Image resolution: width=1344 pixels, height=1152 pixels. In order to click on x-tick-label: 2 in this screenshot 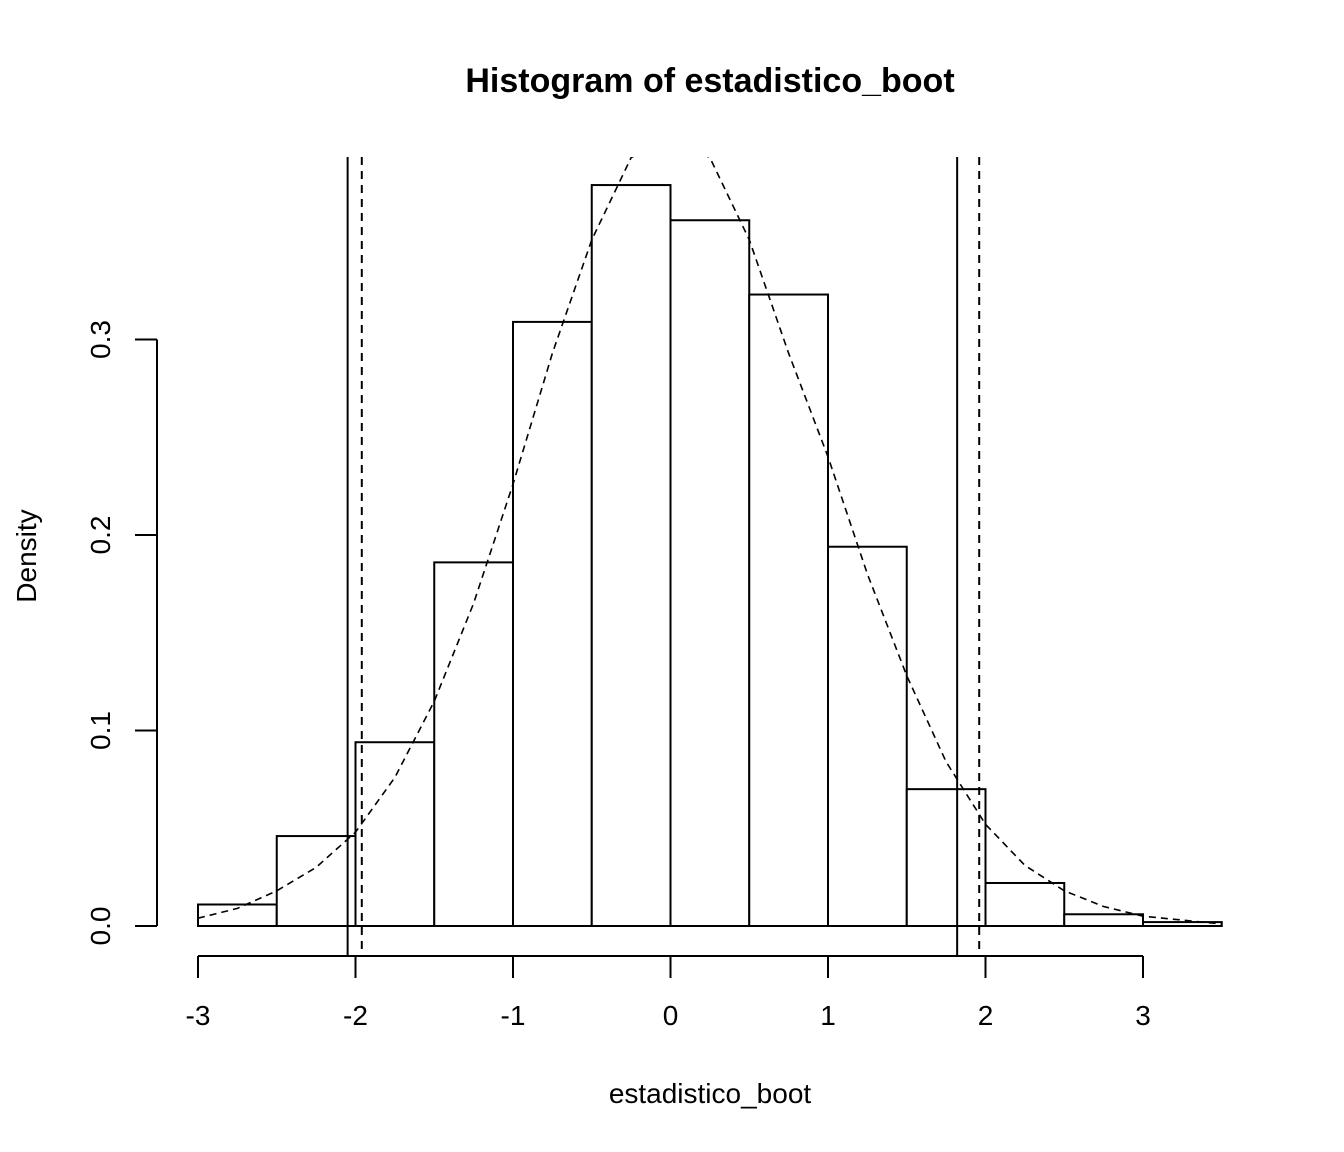, I will do `click(986, 1015)`.